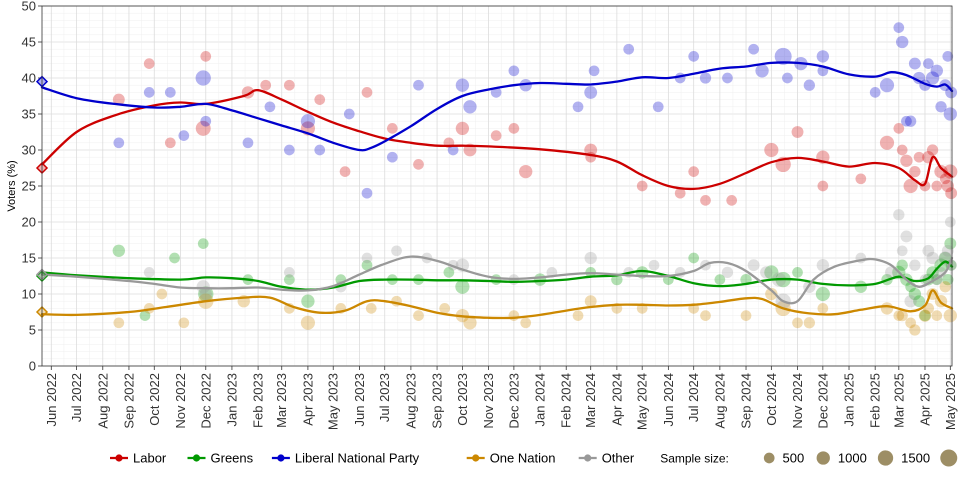  What do you see at coordinates (513, 401) in the screenshot?
I see `x-tick-label: Dec 2023` at bounding box center [513, 401].